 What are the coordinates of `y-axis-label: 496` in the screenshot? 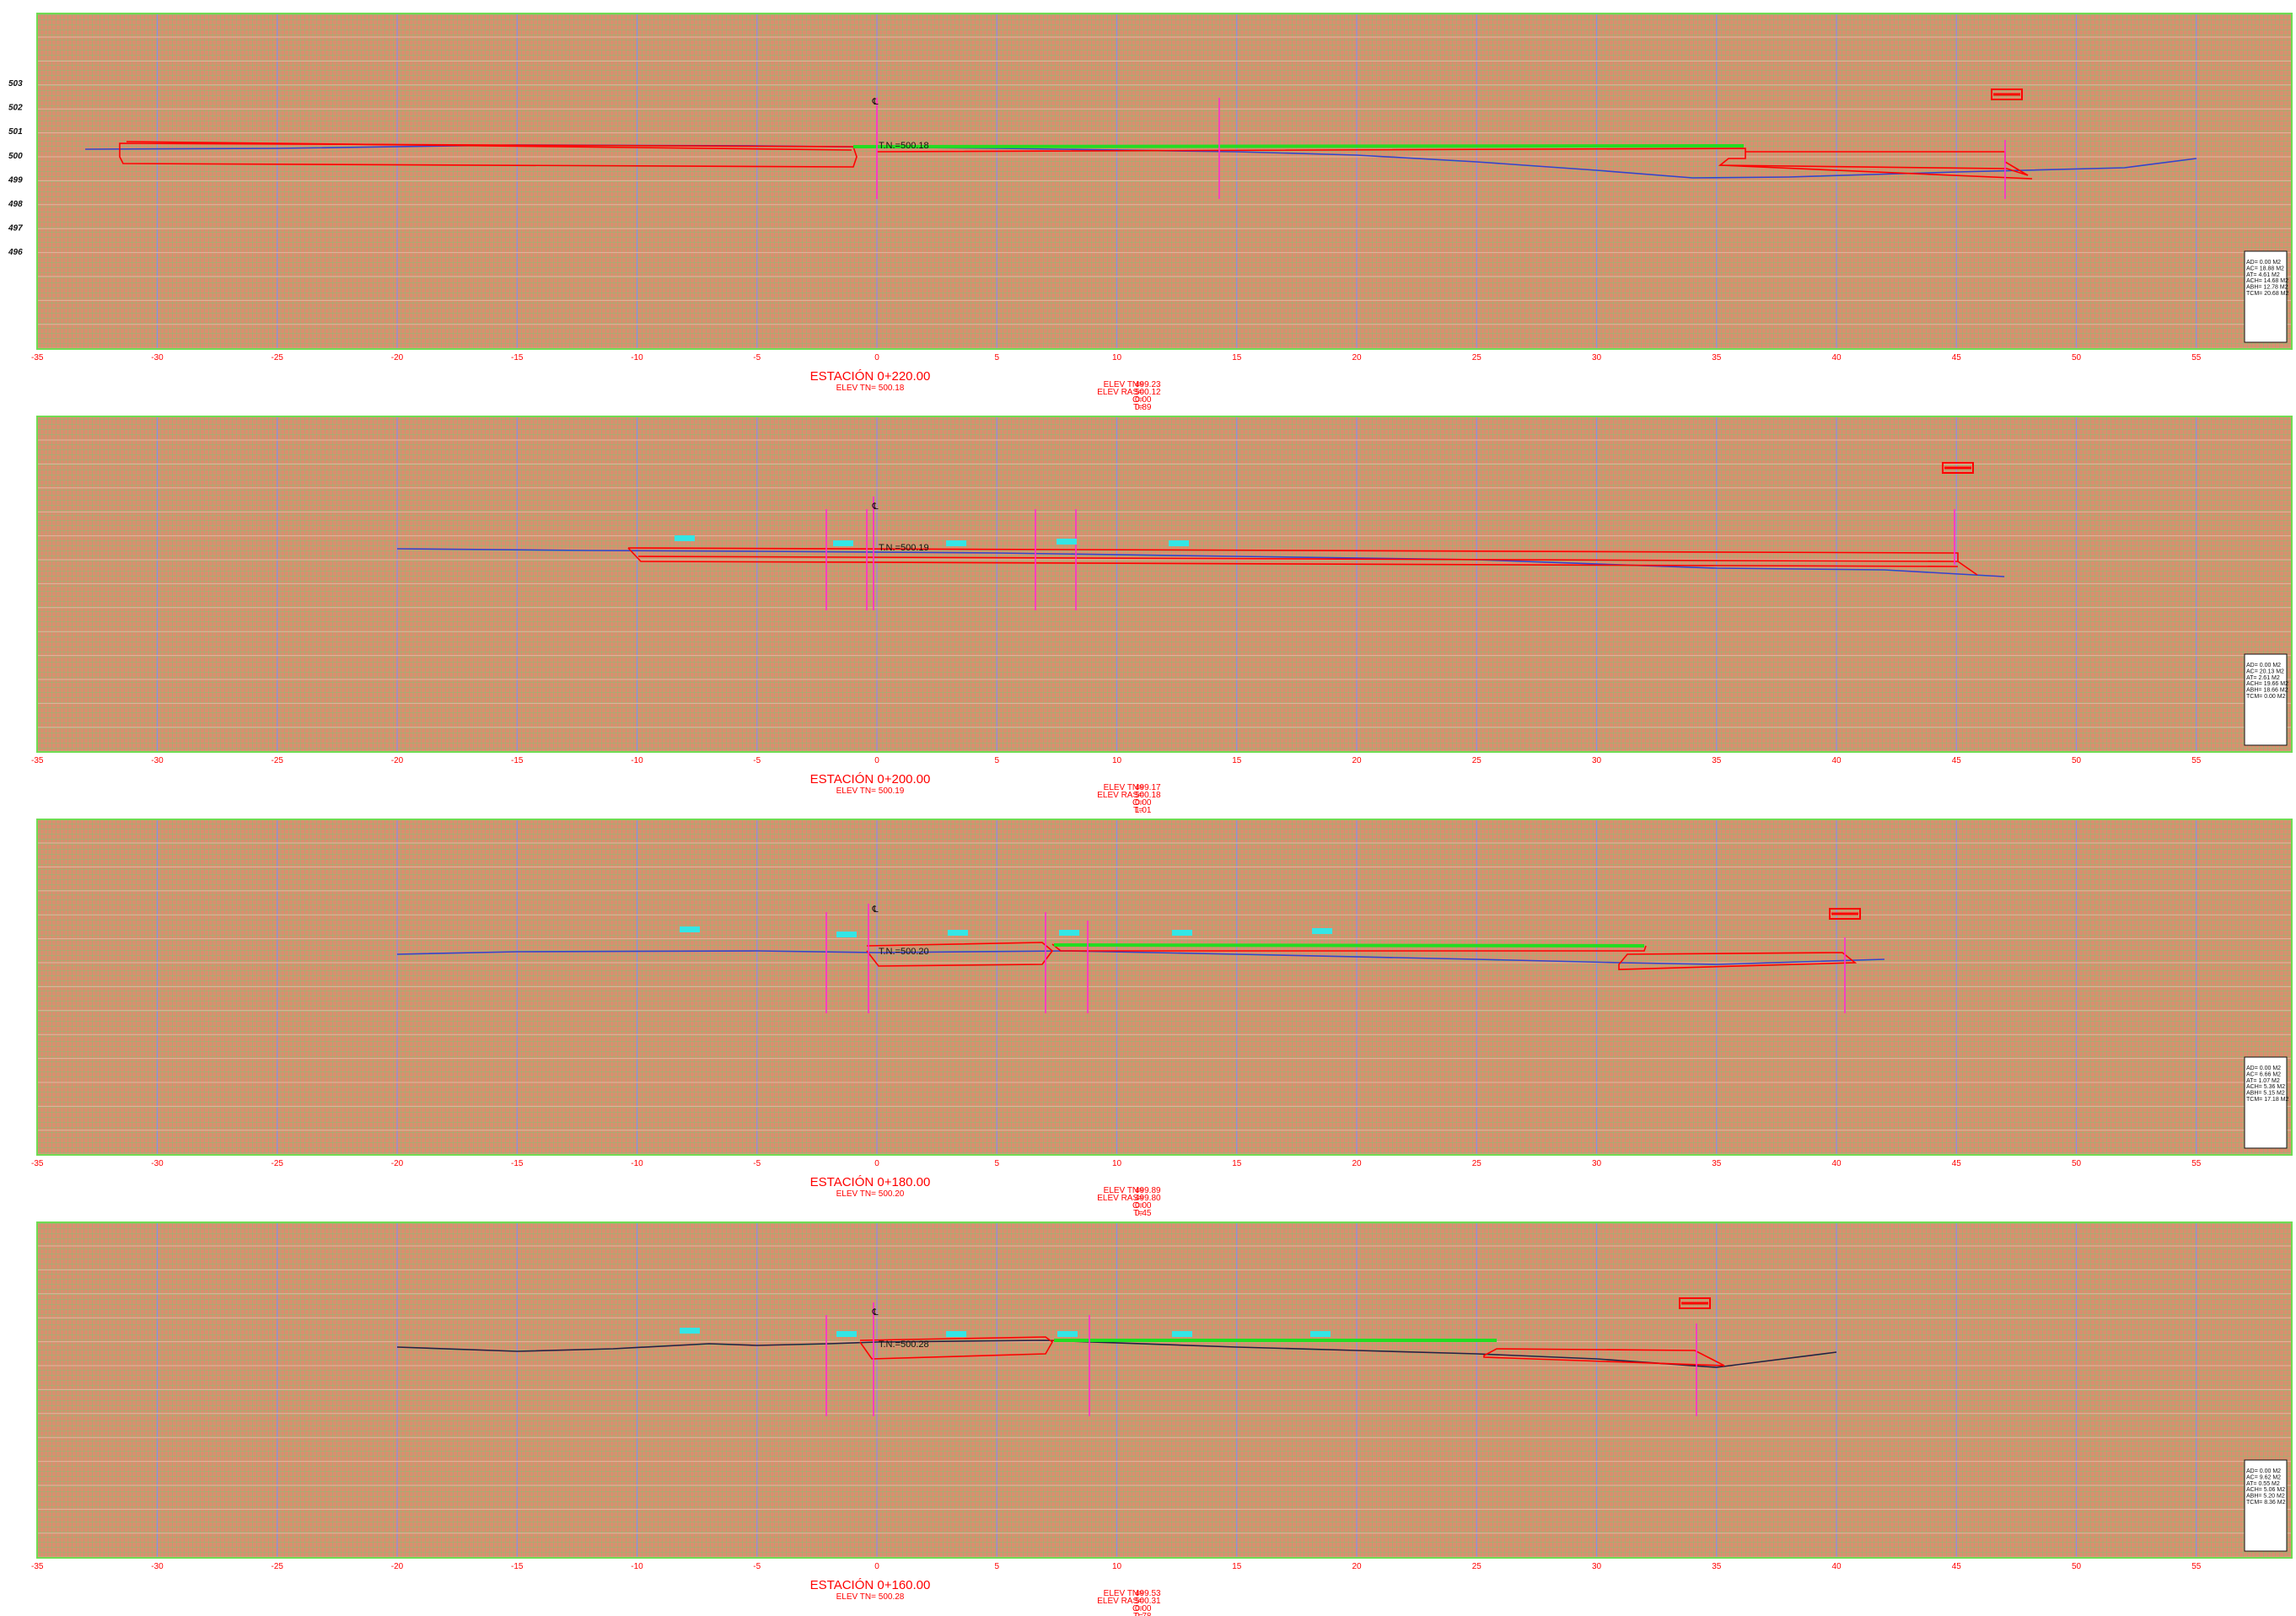 It's located at (15, 252).